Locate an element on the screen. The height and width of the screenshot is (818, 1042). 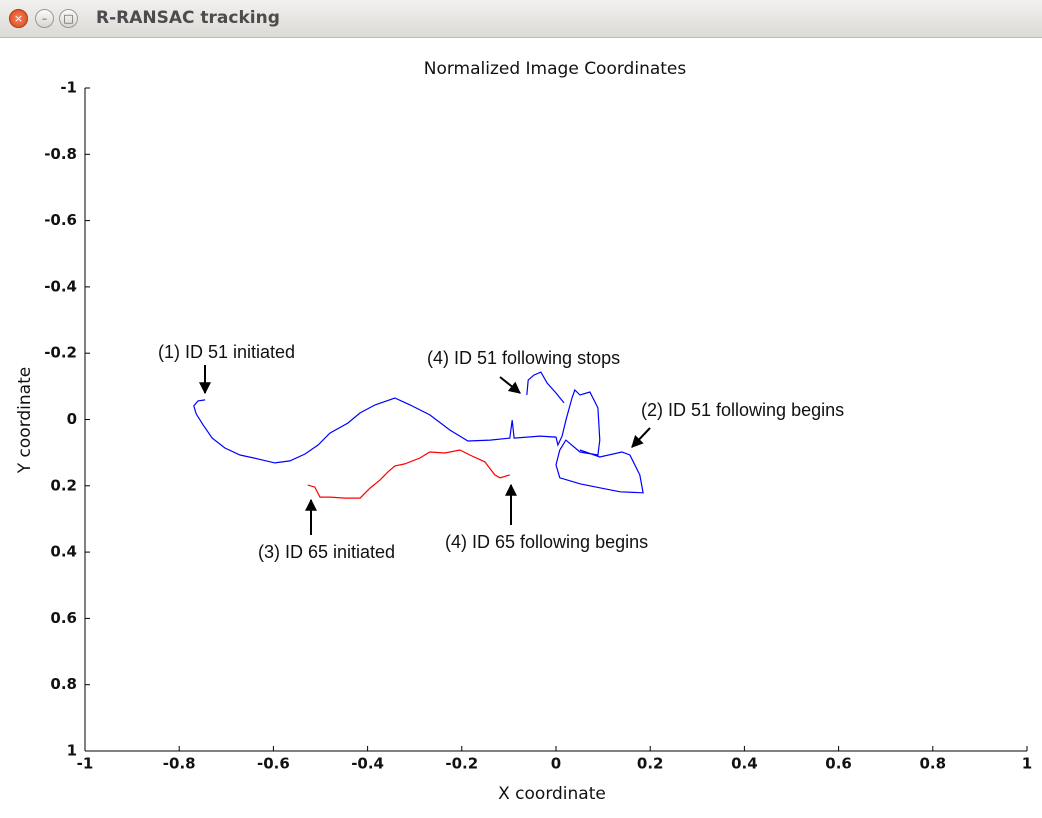
window-title: R-RANSAC tracking is located at coordinates (188, 18).